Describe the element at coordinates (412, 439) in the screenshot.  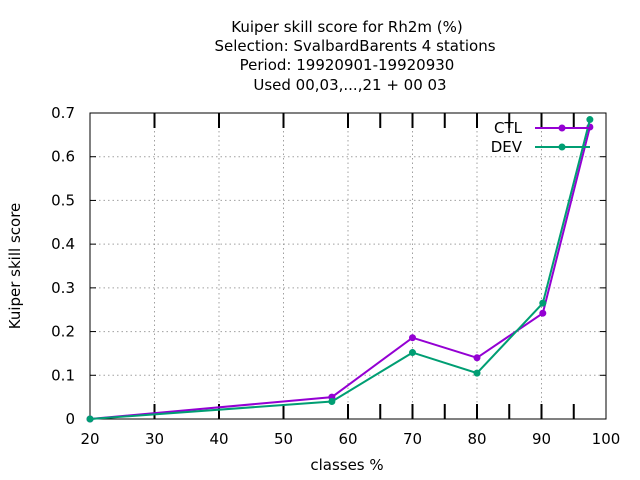
I see `x-tick-label: 70` at that location.